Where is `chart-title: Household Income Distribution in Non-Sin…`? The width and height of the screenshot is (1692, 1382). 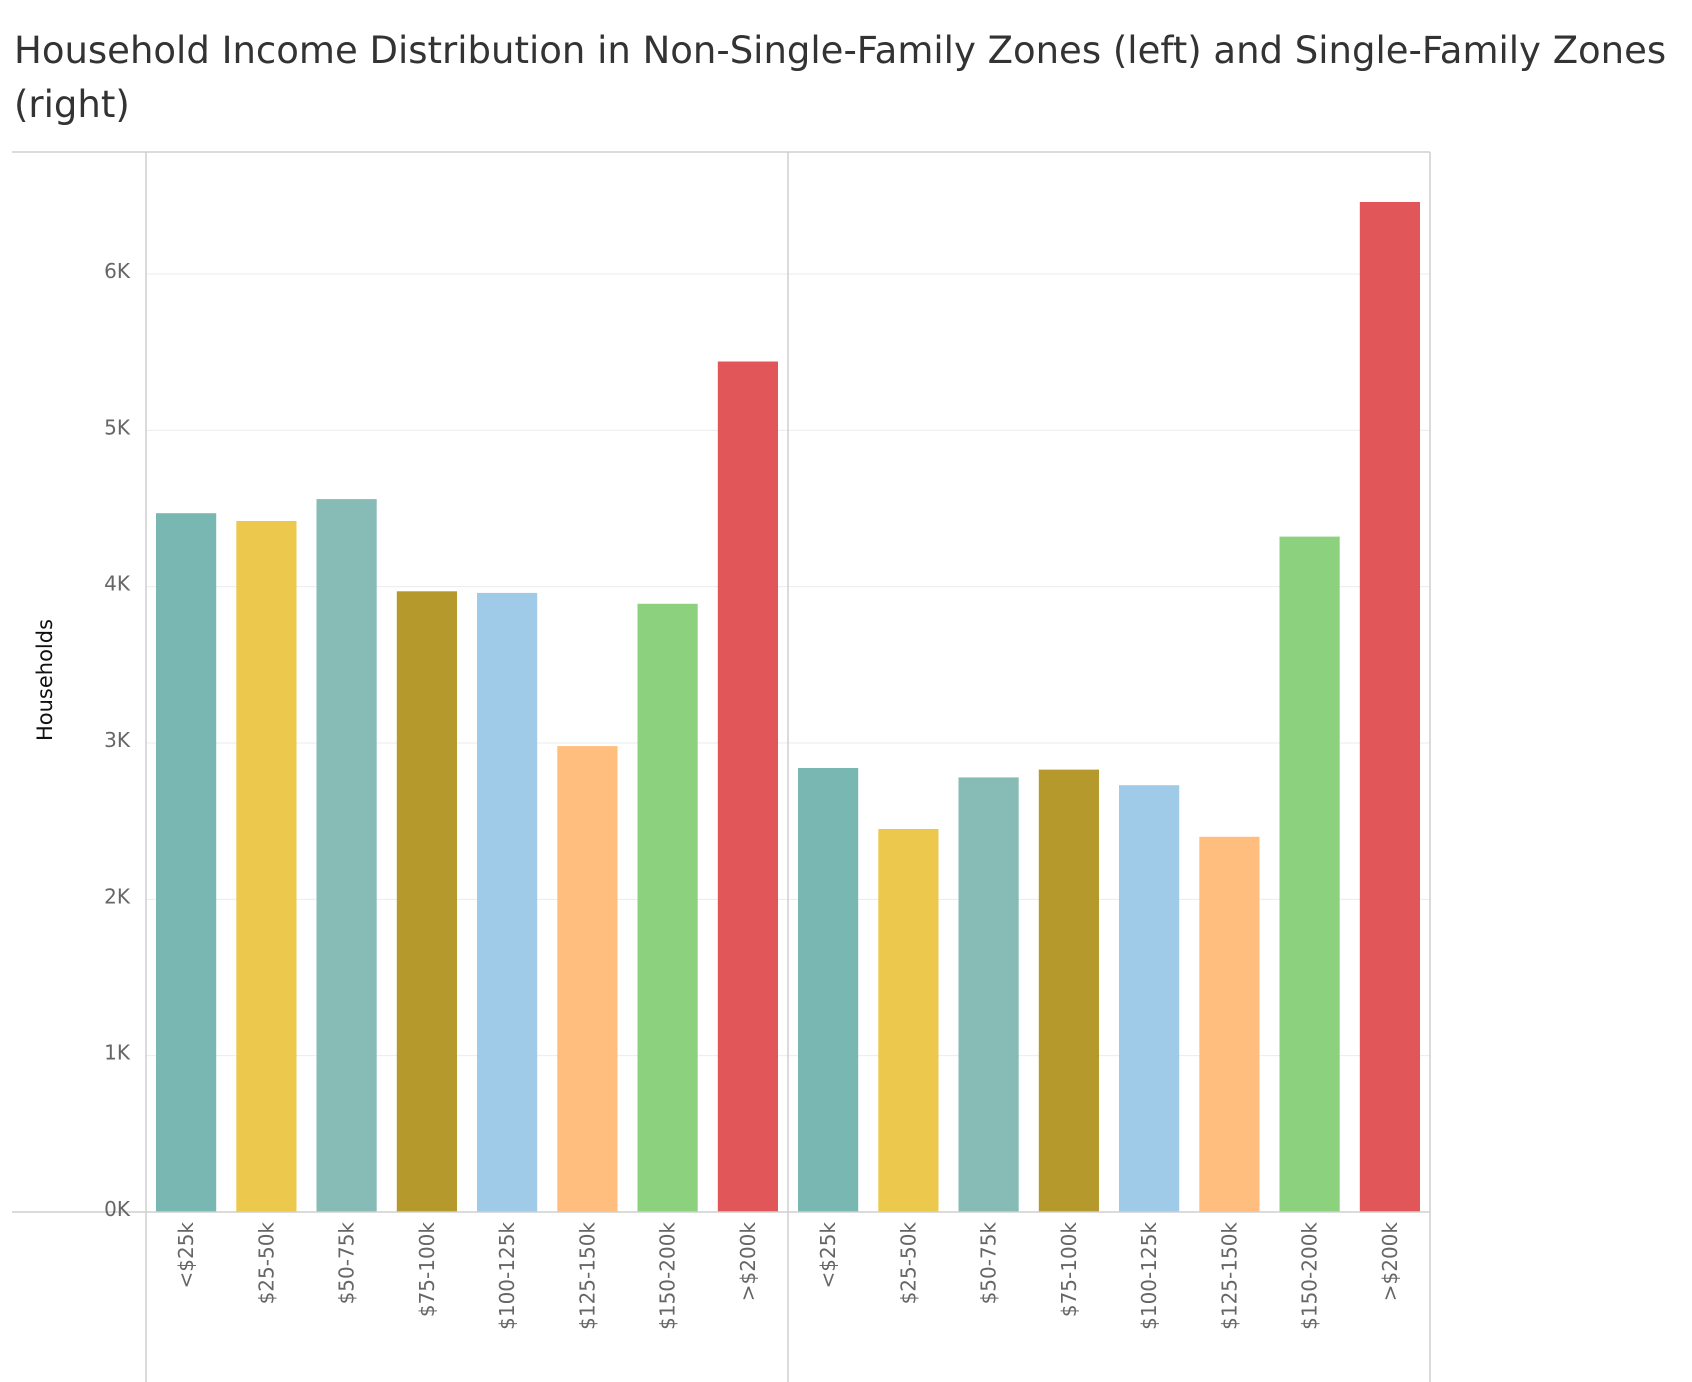 chart-title: Household Income Distribution in Non-Sin… is located at coordinates (840, 77).